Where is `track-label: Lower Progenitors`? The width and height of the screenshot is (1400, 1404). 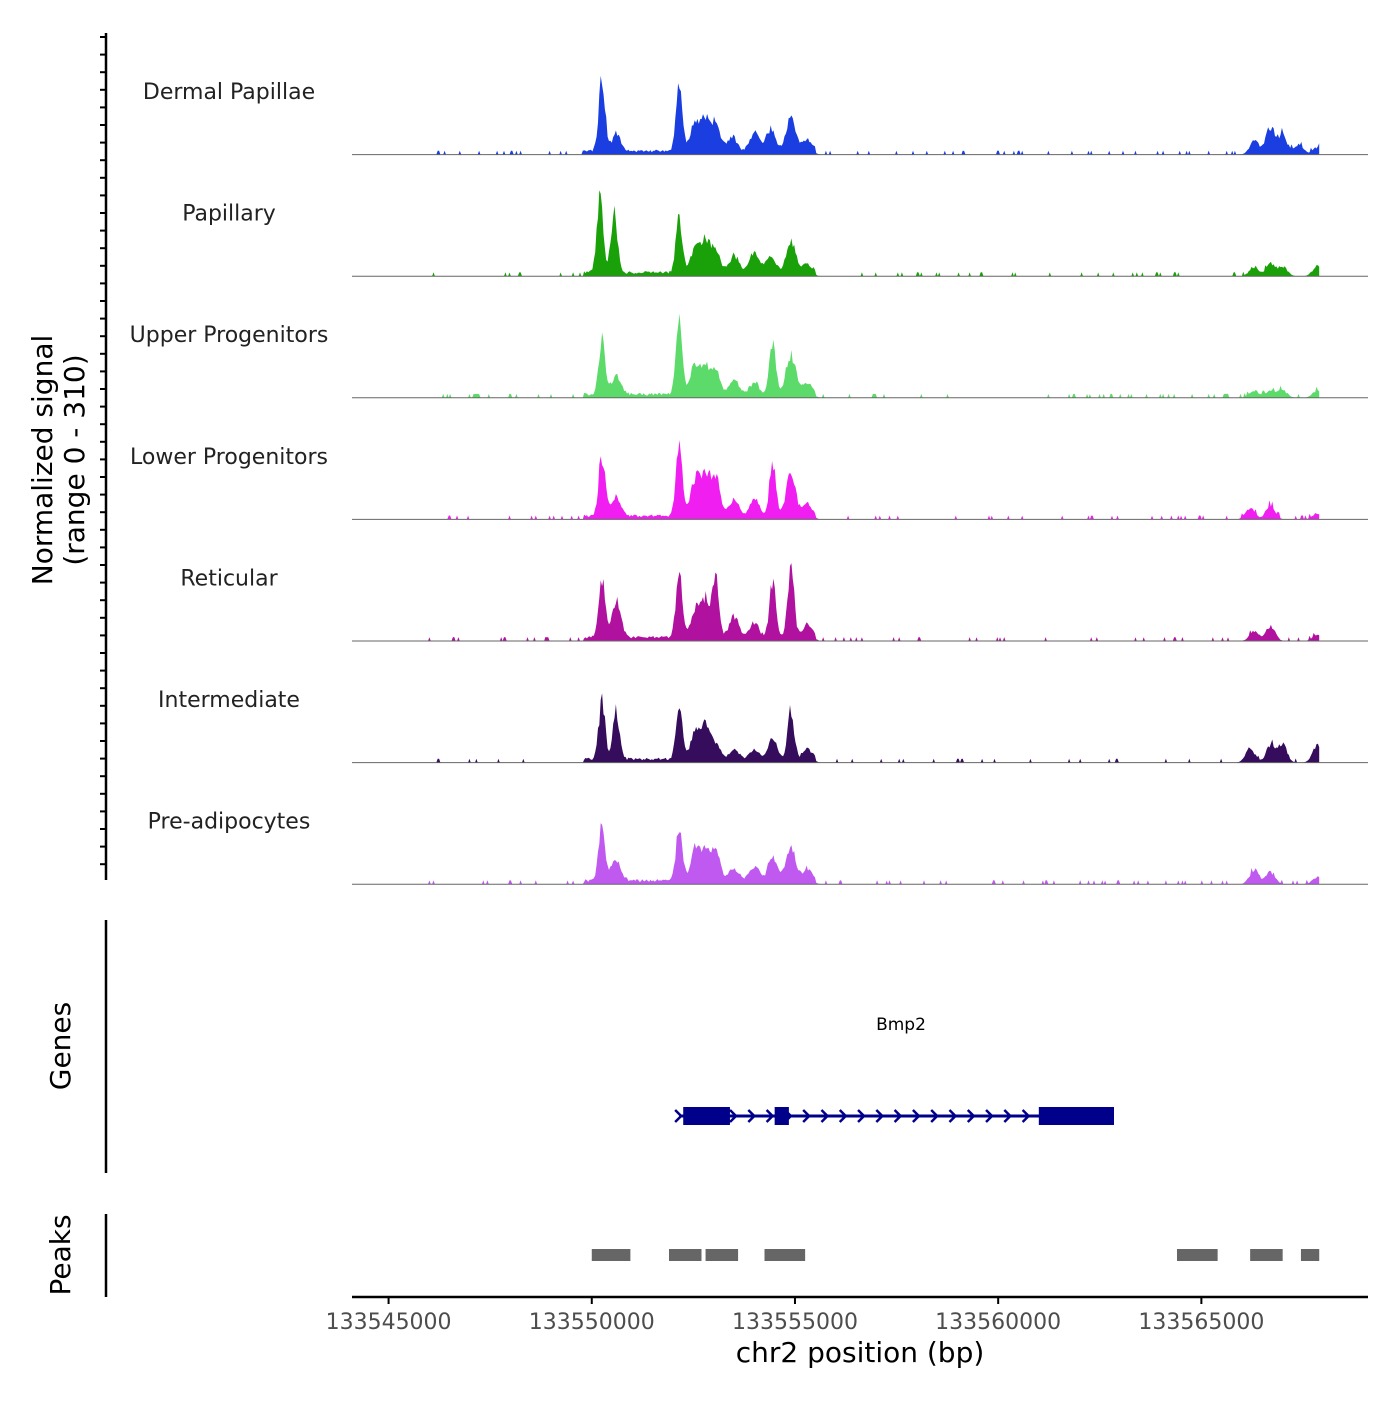 track-label: Lower Progenitors is located at coordinates (229, 457).